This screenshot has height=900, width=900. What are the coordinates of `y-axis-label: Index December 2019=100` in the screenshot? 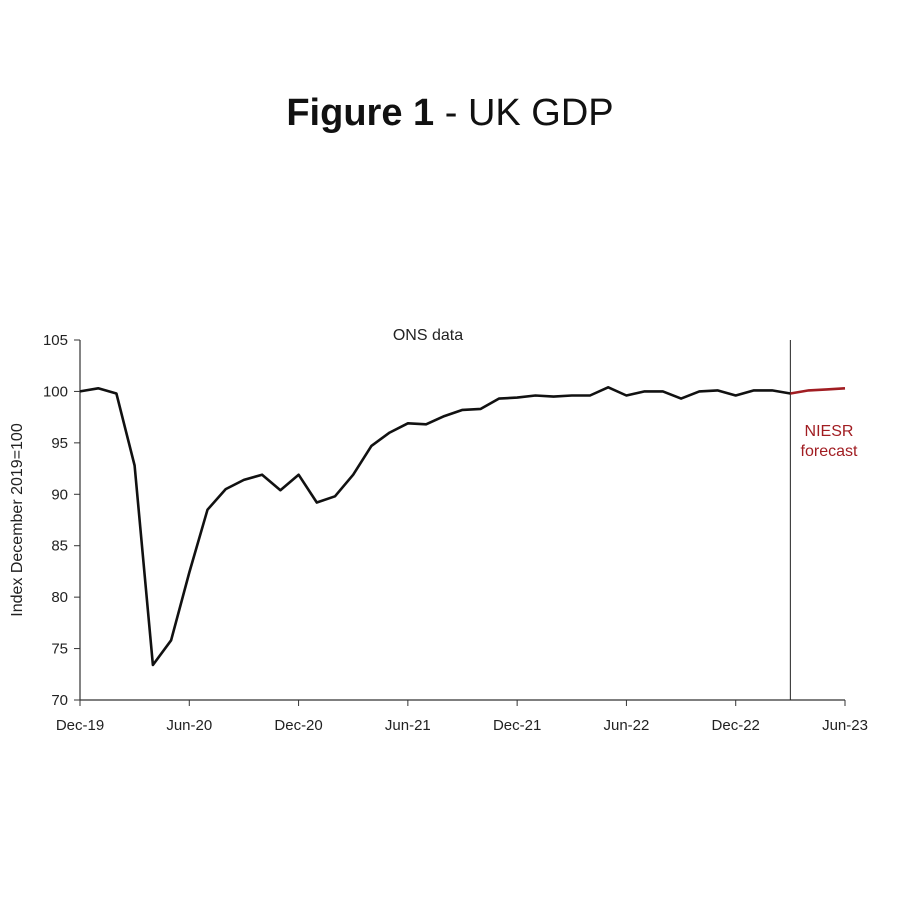 It's located at (17, 520).